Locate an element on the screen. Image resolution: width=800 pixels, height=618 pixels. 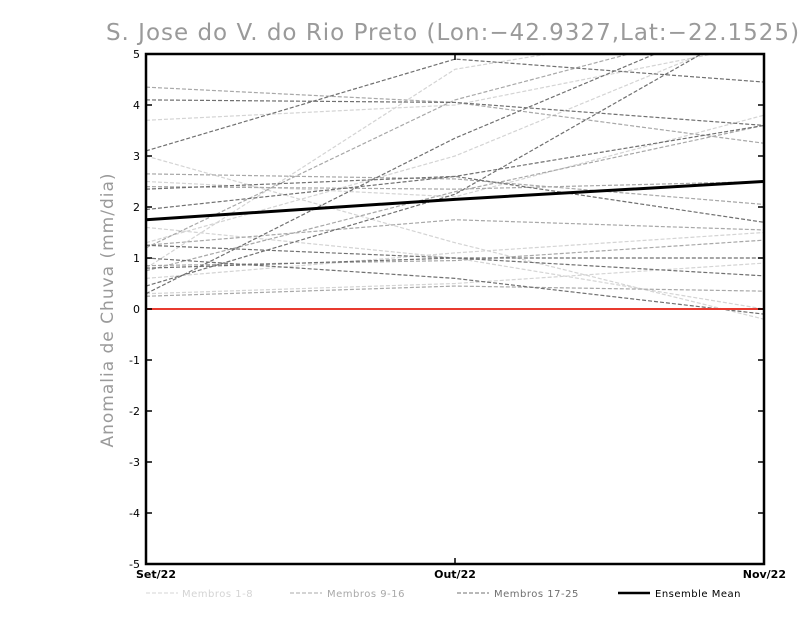
y-tick-label: -2 is located at coordinates (134, 411).